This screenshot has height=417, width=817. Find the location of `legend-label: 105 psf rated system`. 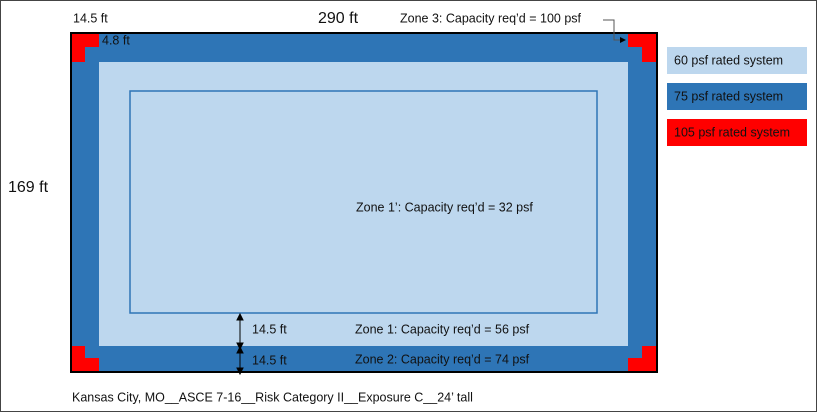

legend-label: 105 psf rated system is located at coordinates (732, 132).